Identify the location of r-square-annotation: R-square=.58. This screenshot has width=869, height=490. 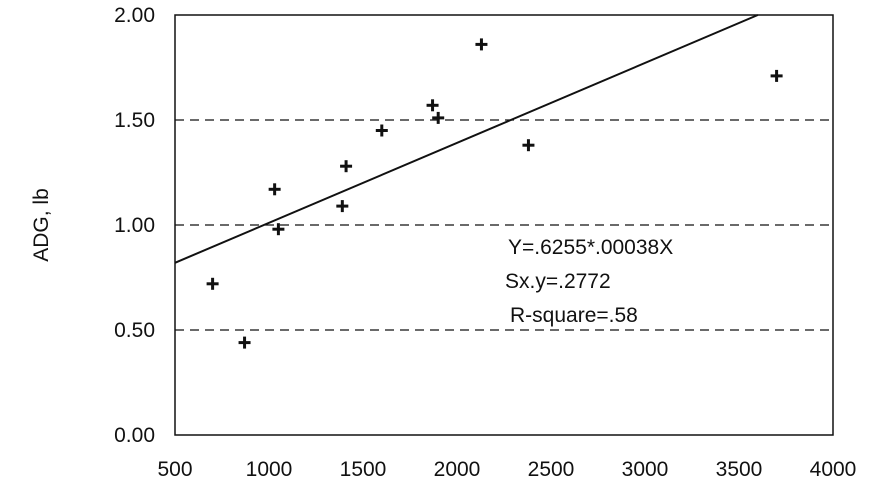
(574, 315).